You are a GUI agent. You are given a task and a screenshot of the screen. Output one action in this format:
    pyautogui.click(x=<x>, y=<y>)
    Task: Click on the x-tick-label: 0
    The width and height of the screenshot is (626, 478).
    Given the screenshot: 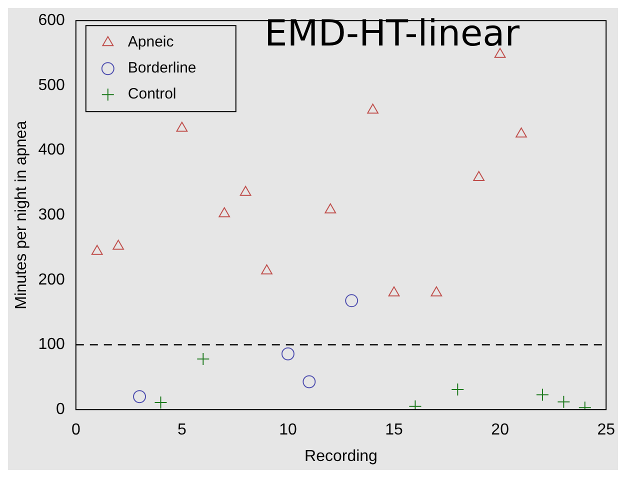 What is the action you would take?
    pyautogui.click(x=75, y=430)
    